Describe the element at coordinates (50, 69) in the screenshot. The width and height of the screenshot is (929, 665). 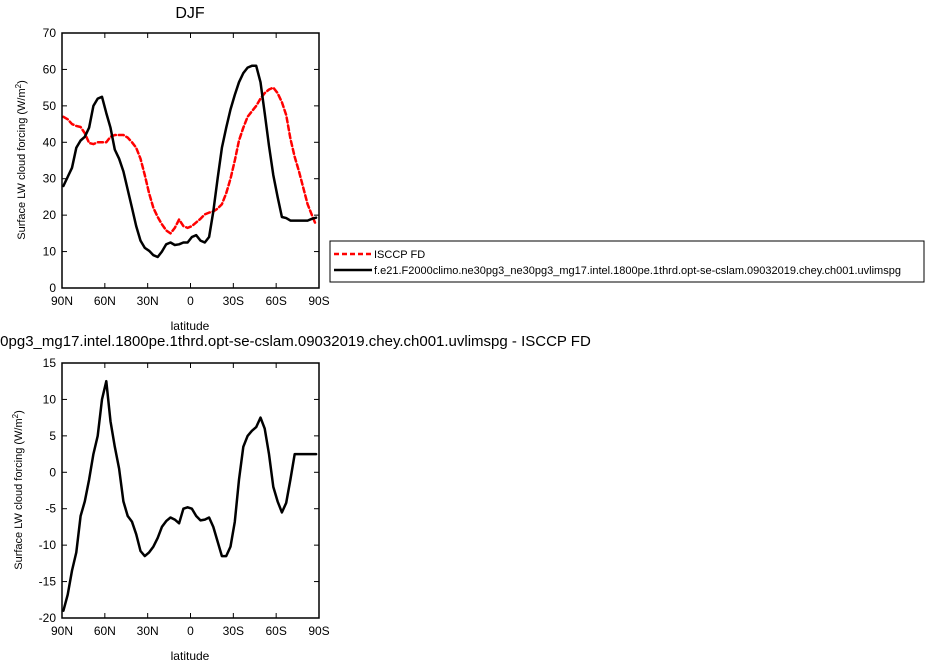
I see `top-y-tick-label: 60` at that location.